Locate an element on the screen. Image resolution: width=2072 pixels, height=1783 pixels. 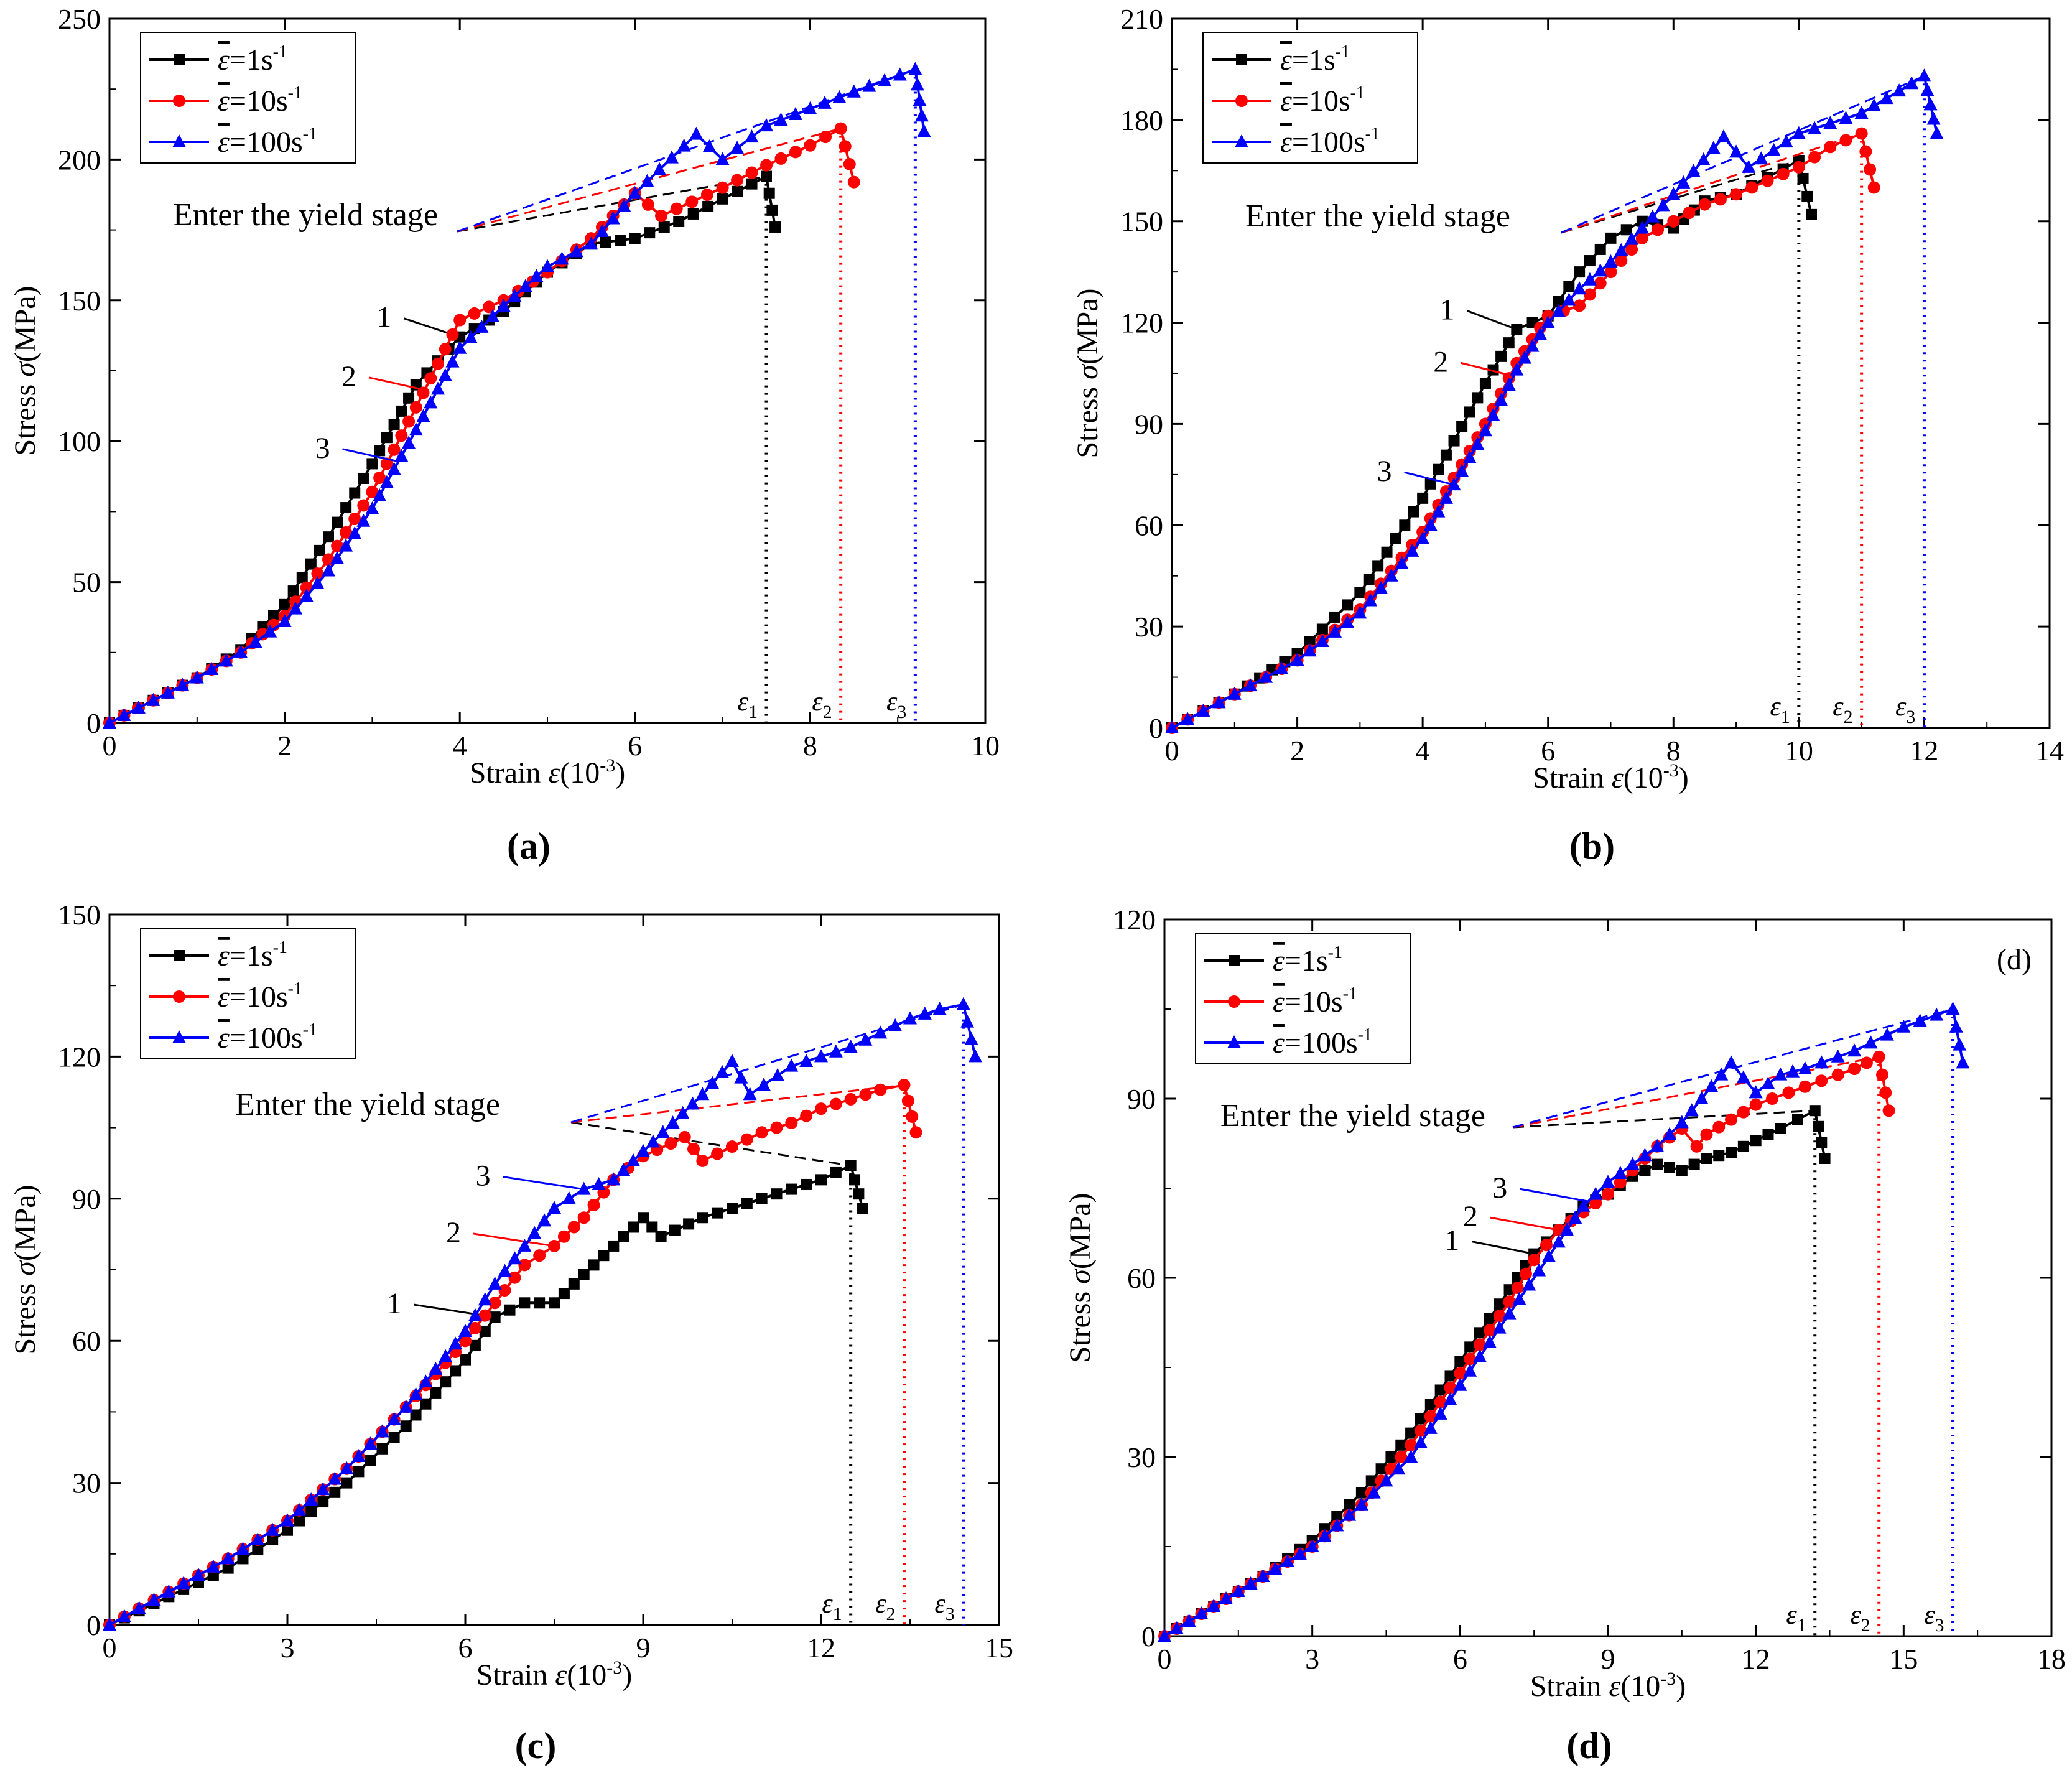
legend-label: =10s is located at coordinates (259, 996).